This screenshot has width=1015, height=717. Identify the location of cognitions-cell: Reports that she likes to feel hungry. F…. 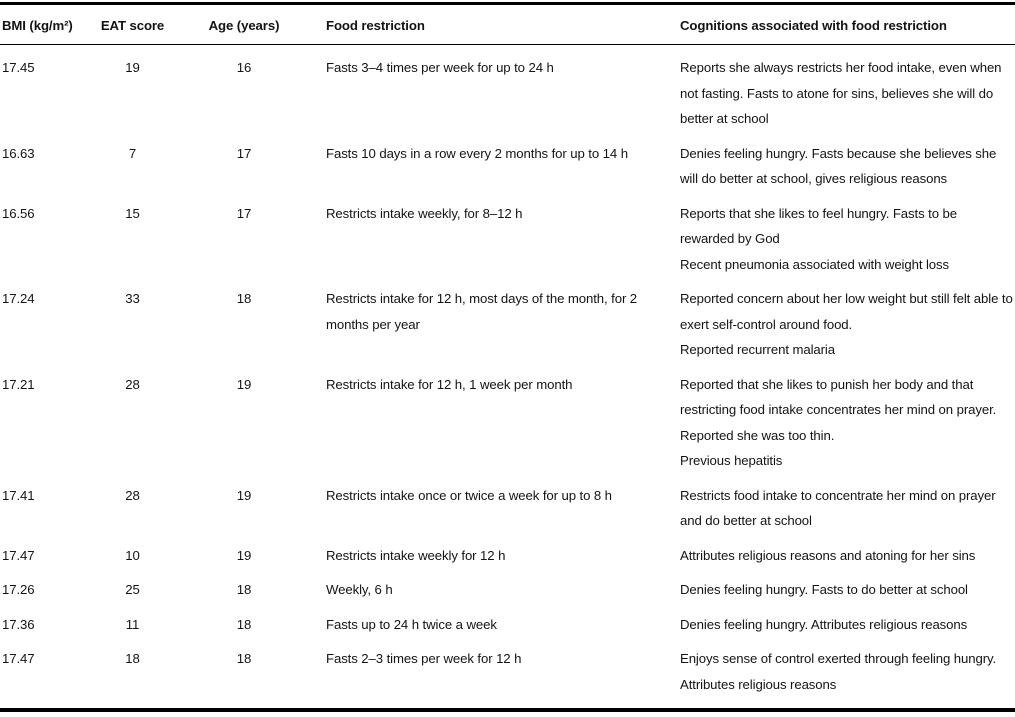
(837, 239).